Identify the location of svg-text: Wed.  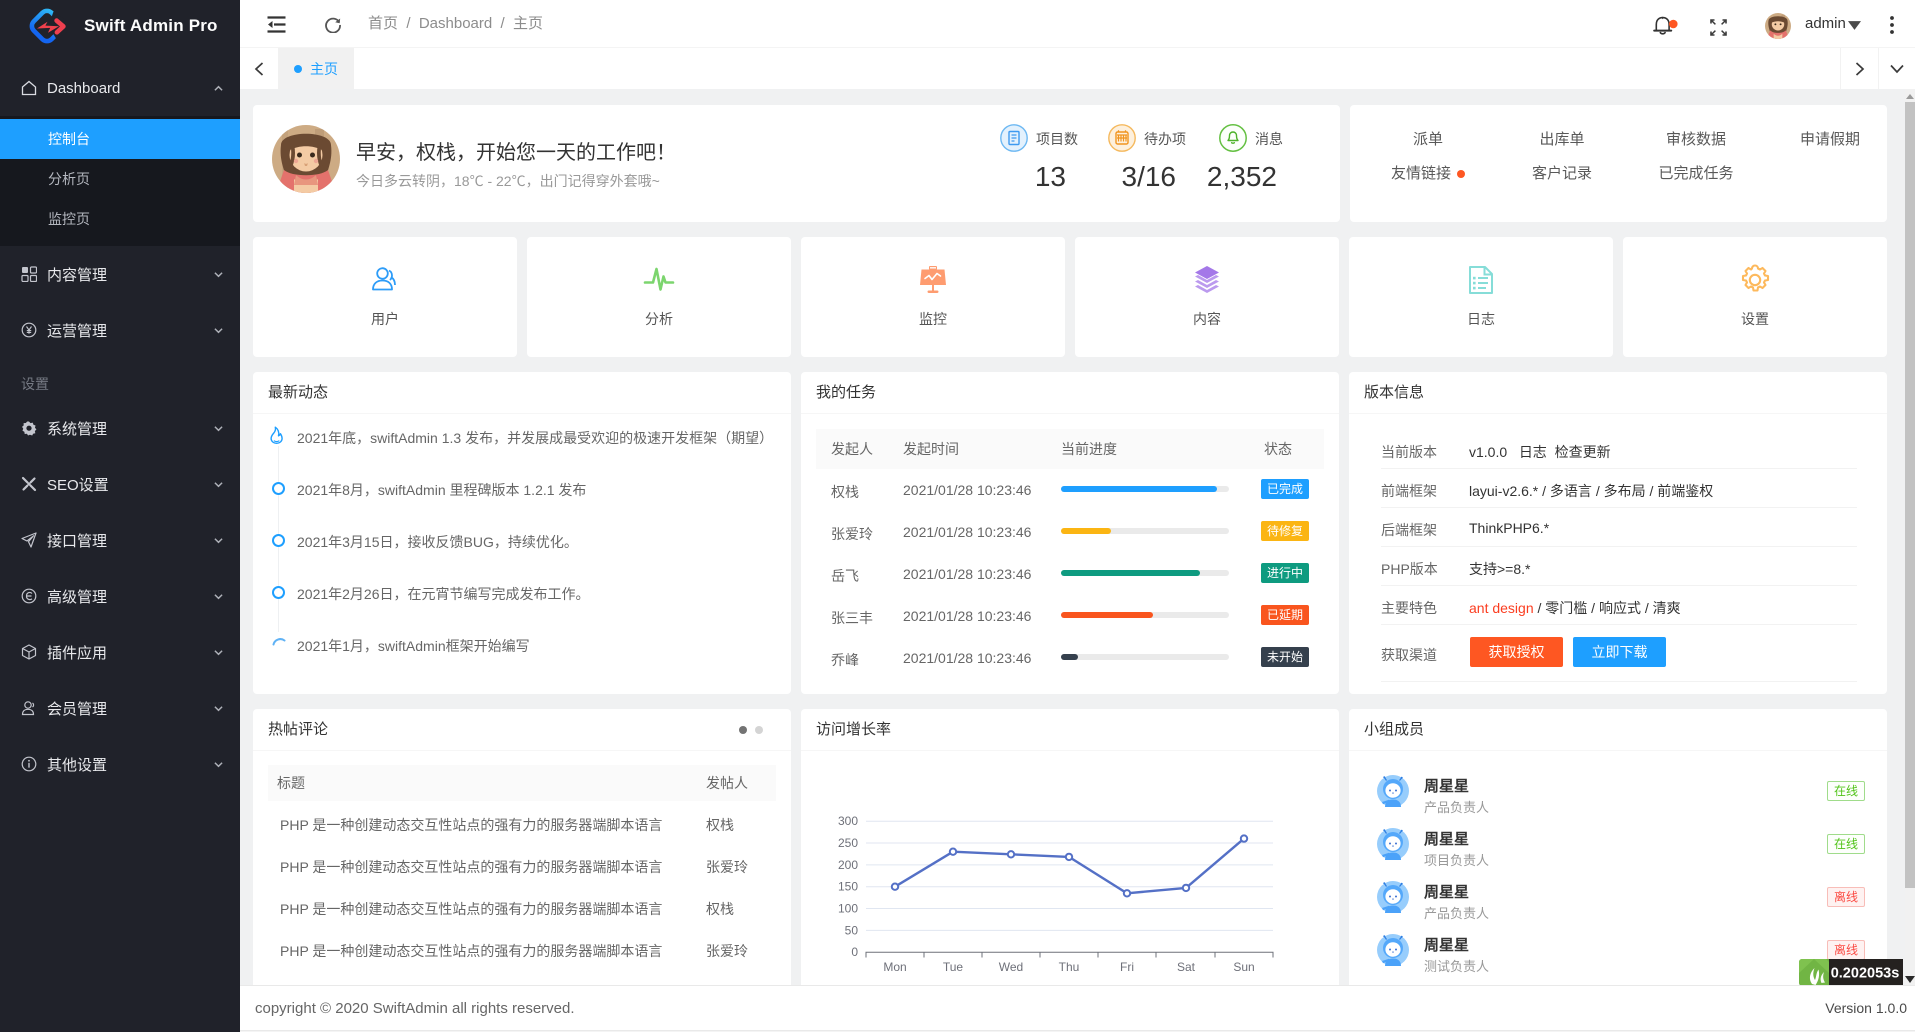
(1011, 967).